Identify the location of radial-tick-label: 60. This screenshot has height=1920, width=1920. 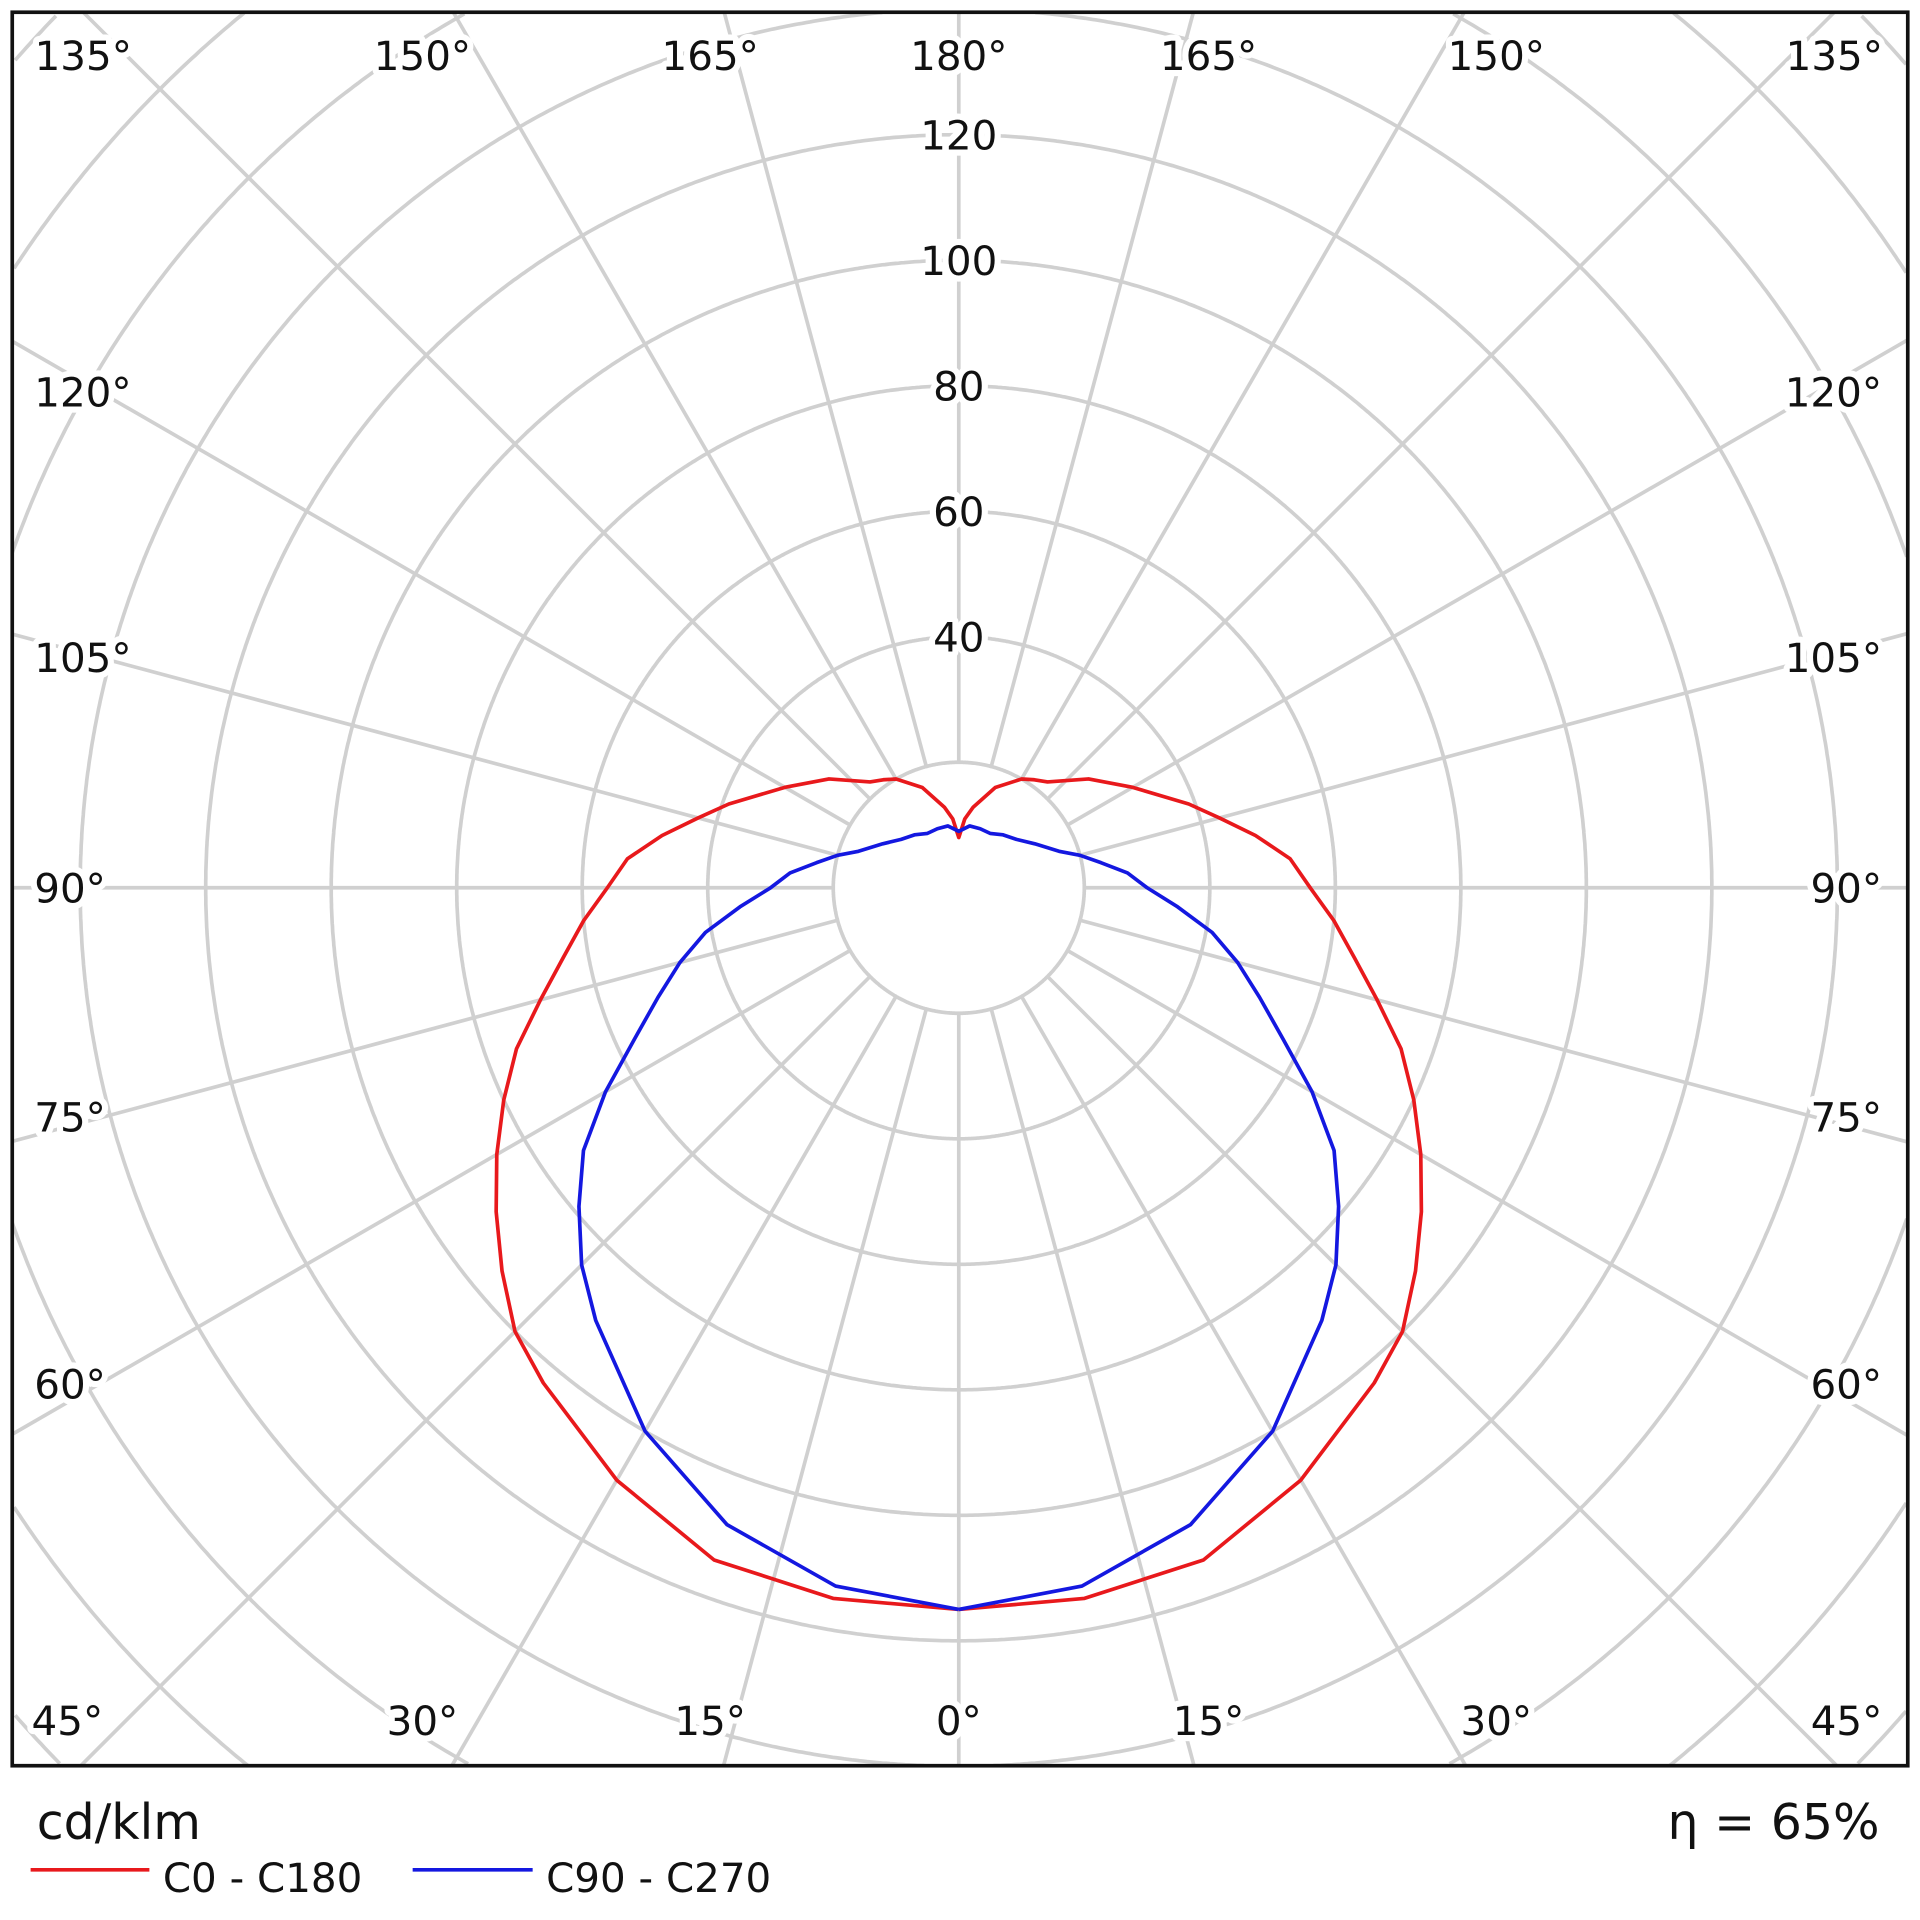
(958, 512).